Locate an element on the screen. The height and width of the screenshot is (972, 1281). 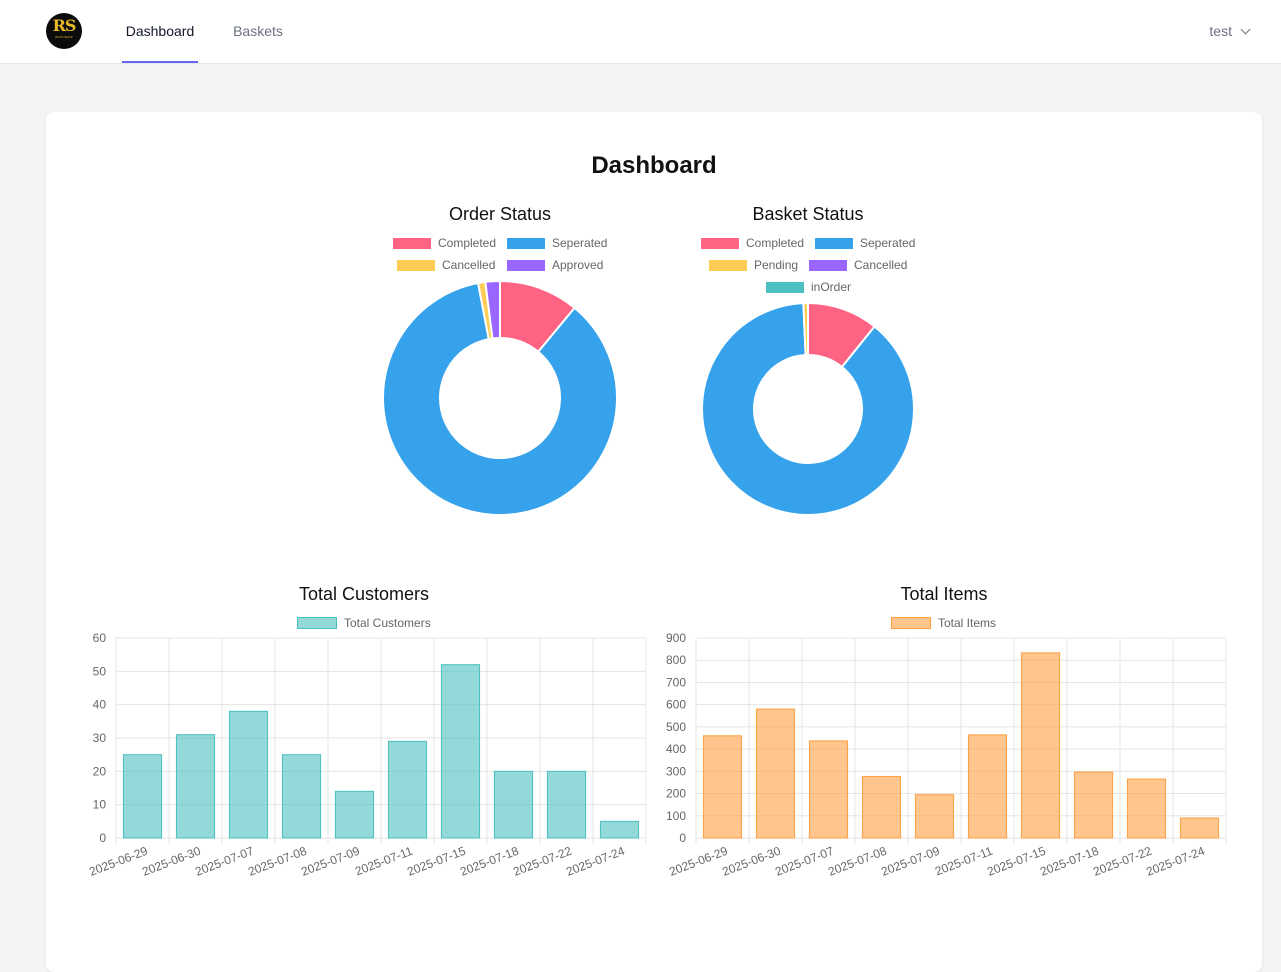
y-tick-label: 400 is located at coordinates (676, 749).